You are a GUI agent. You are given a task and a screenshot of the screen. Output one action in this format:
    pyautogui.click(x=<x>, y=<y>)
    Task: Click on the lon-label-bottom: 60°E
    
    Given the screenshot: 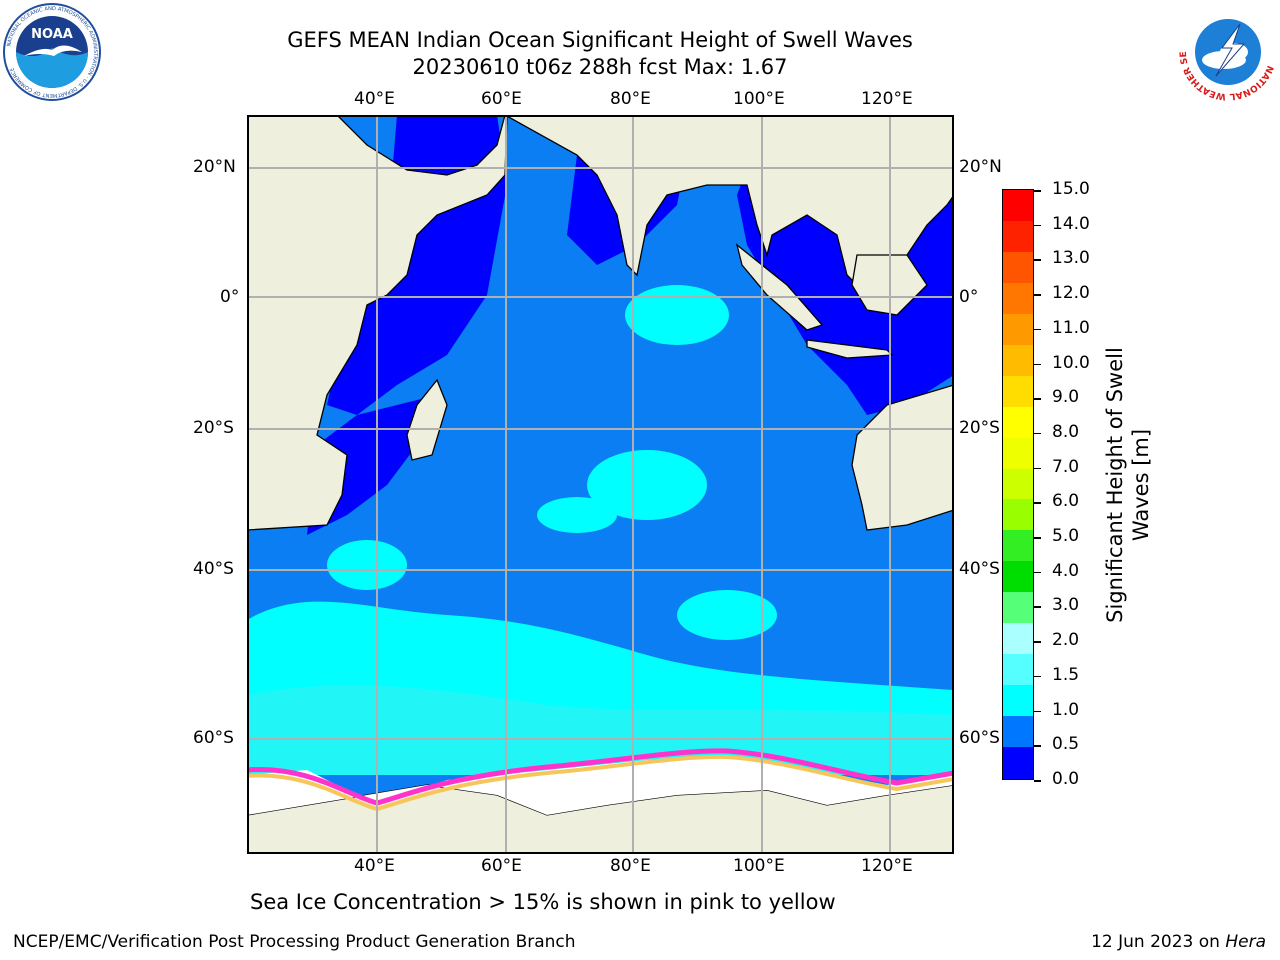 What is the action you would take?
    pyautogui.click(x=501, y=866)
    